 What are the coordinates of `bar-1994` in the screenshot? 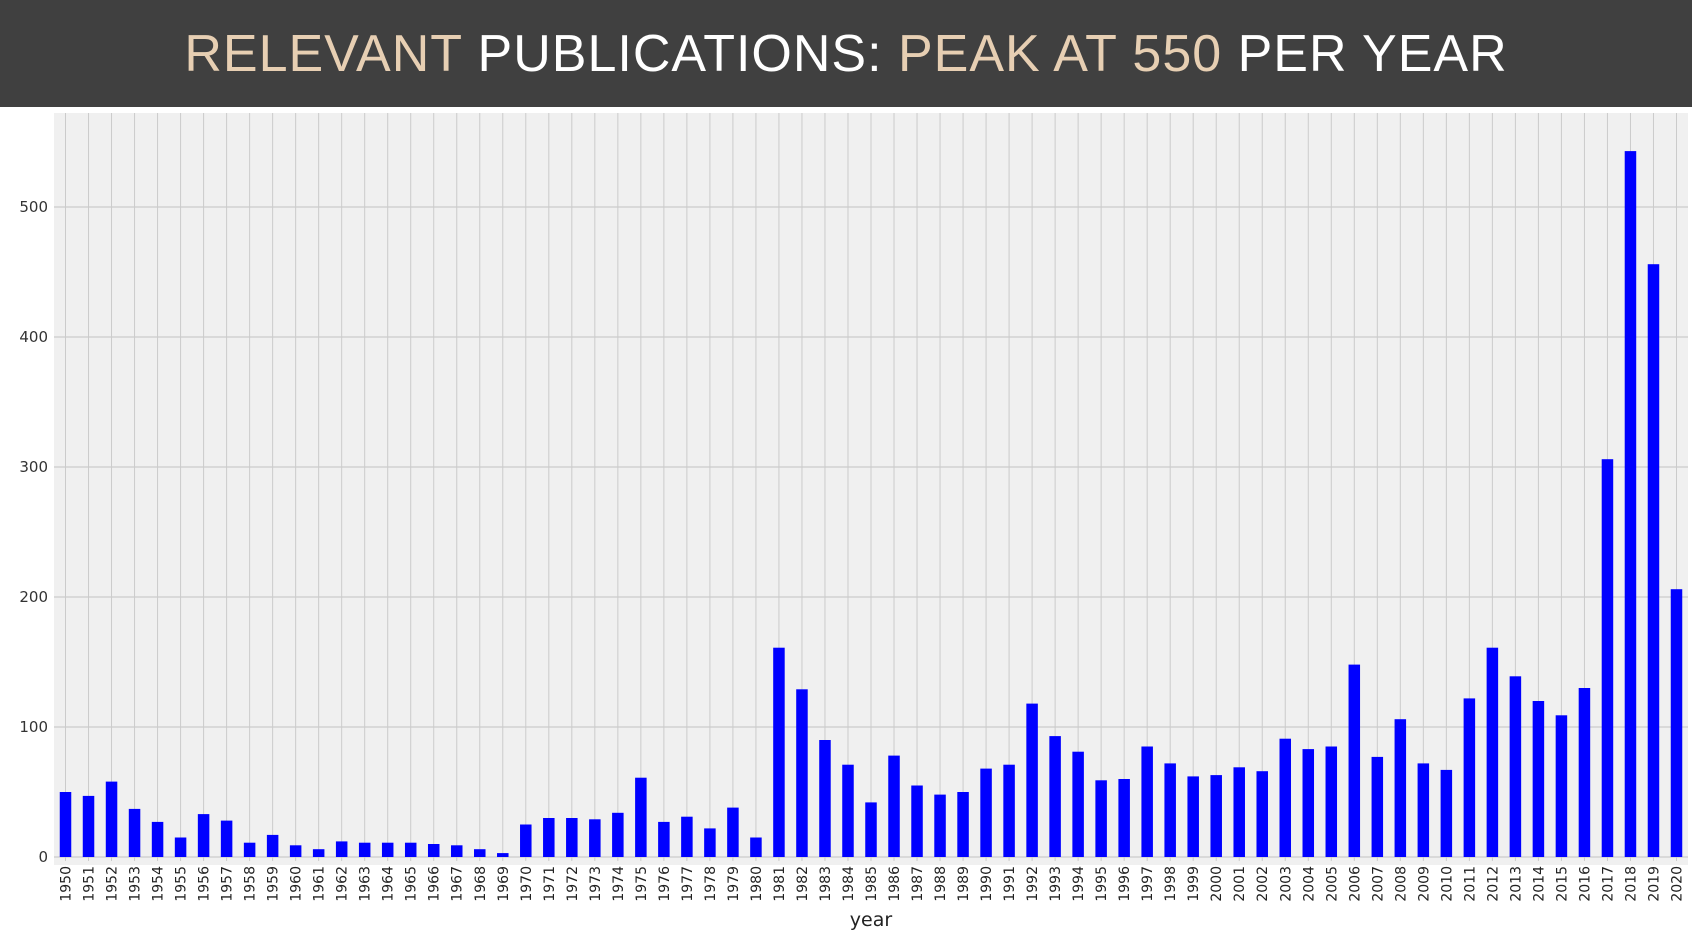 It's located at (1078, 804).